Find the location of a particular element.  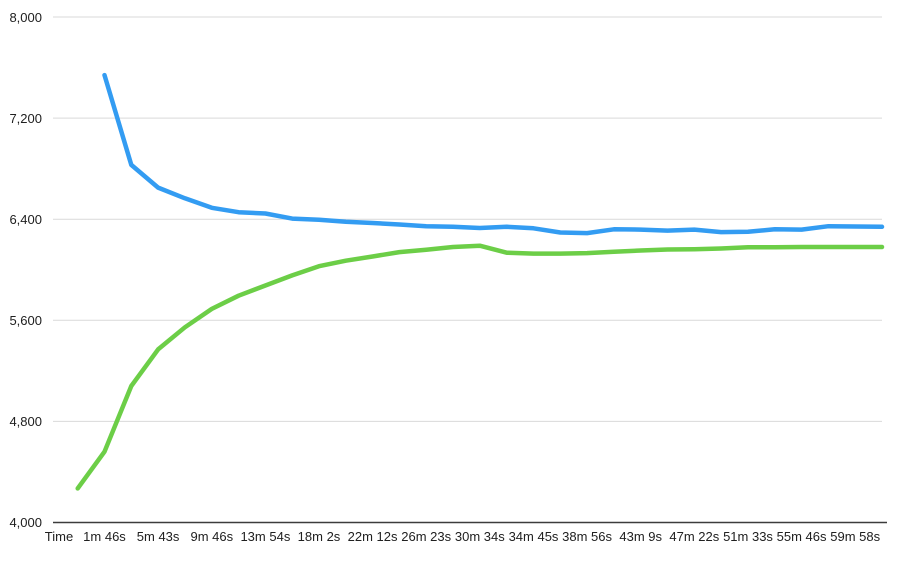

x-tick-label: 30m 34s is located at coordinates (479, 536).